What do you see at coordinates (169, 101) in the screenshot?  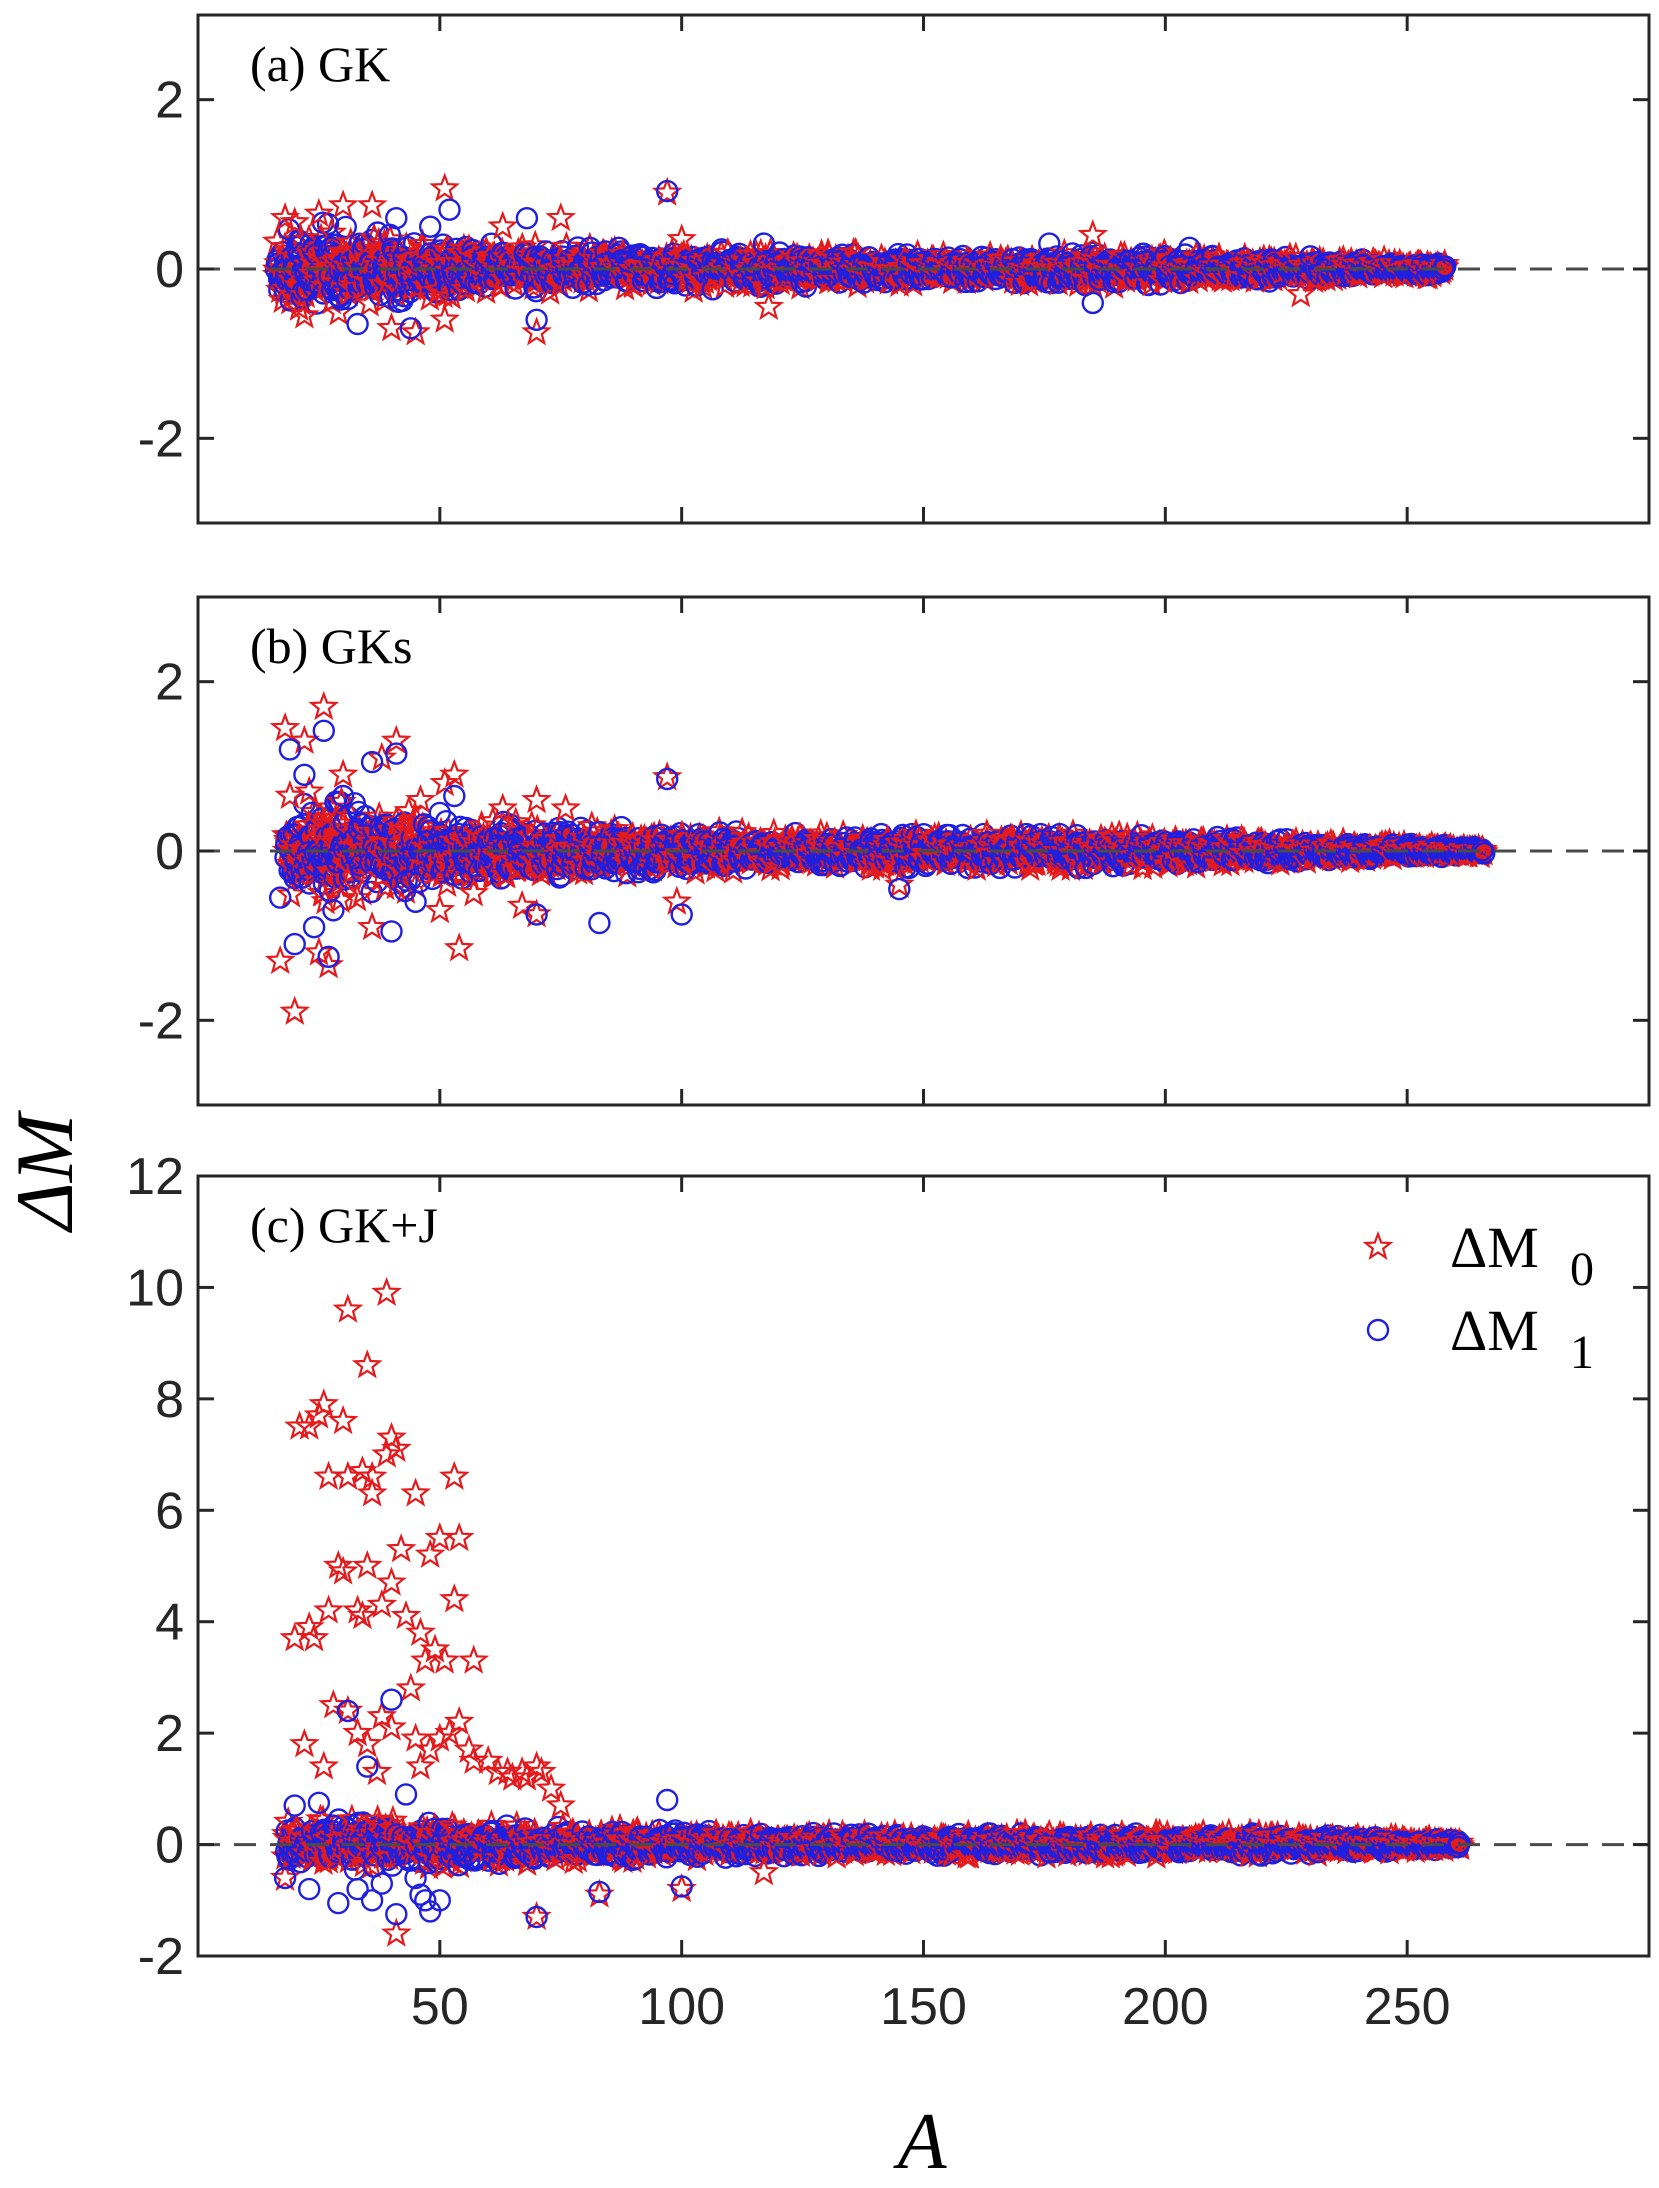 I see `y-tick-label: 2` at bounding box center [169, 101].